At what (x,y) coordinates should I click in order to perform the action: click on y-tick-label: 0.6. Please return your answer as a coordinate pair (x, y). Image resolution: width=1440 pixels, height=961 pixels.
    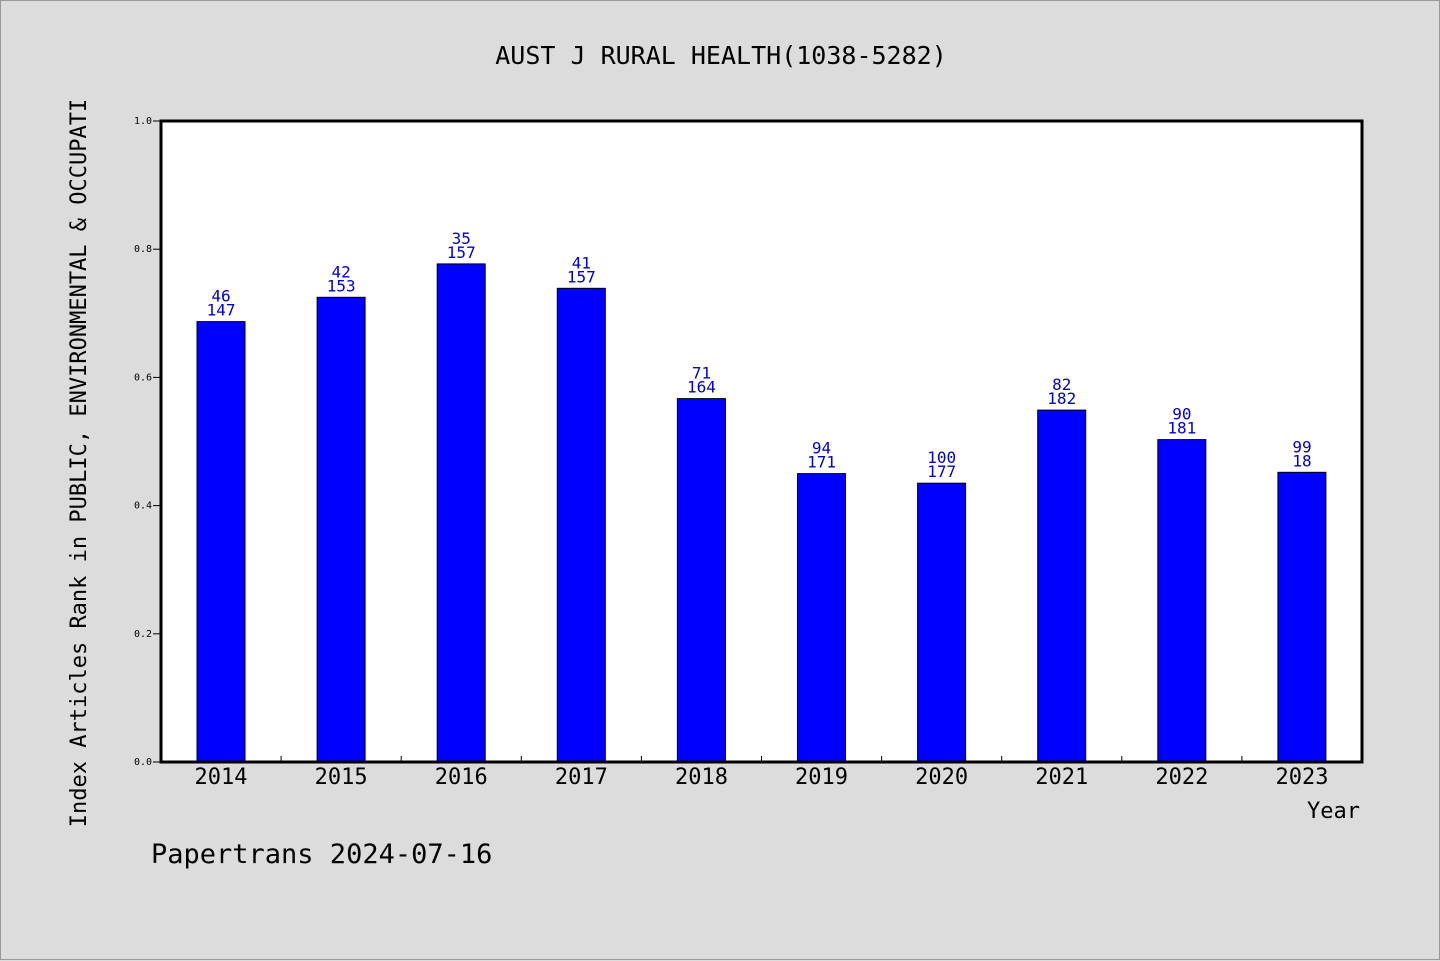
    Looking at the image, I should click on (143, 377).